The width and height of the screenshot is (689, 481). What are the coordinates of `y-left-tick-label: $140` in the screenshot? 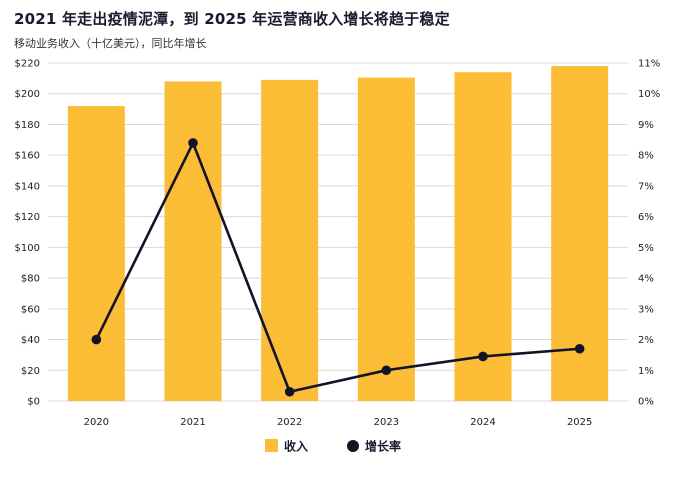 It's located at (27, 186).